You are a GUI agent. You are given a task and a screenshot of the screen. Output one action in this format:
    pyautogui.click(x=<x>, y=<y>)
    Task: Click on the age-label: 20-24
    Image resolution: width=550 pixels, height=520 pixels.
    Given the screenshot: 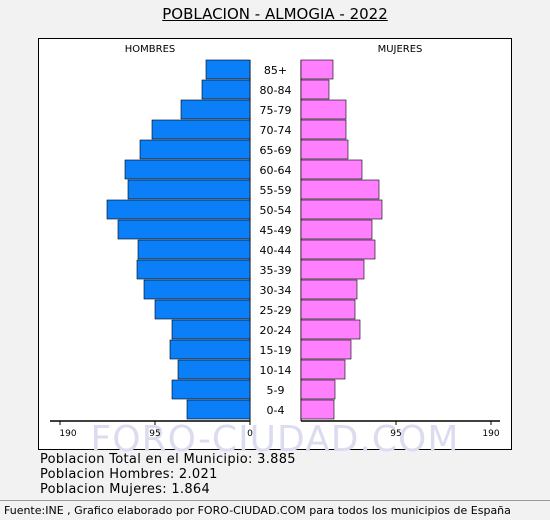 What is the action you would take?
    pyautogui.click(x=276, y=330)
    